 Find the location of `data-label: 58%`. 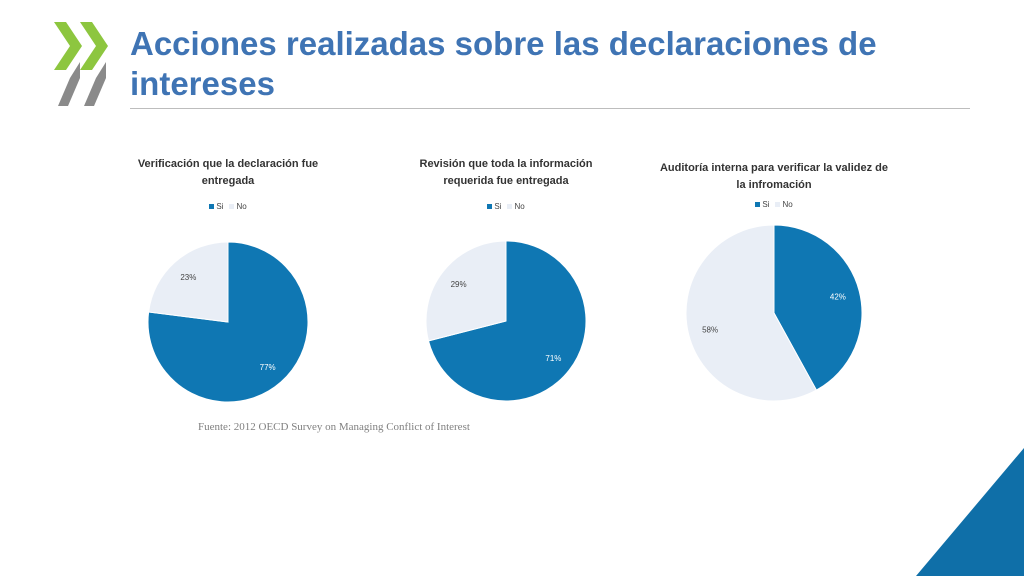

data-label: 58% is located at coordinates (710, 329).